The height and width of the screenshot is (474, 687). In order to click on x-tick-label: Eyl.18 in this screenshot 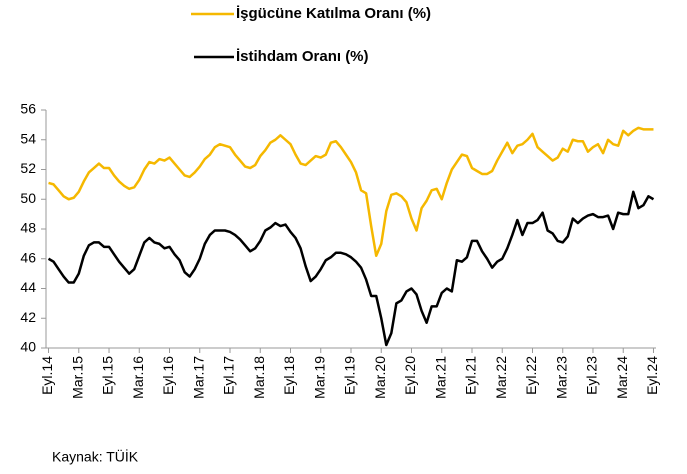, I will do `click(289, 375)`.